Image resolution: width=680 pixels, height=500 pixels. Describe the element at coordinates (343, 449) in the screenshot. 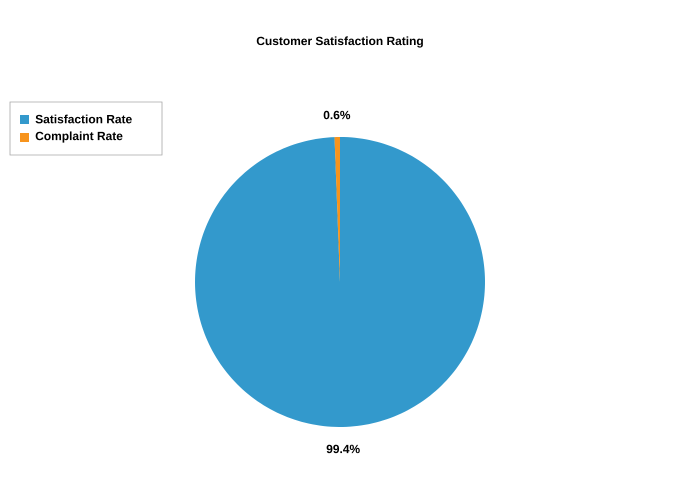

I see `data-label: 99.4%` at that location.